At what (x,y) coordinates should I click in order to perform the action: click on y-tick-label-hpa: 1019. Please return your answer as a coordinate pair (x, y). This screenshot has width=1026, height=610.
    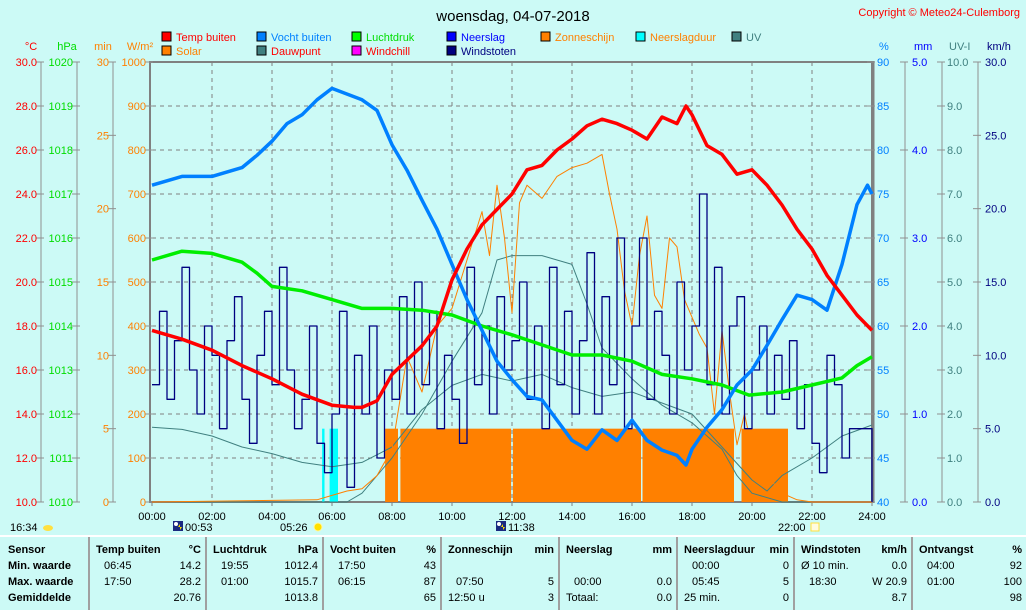
    Looking at the image, I should click on (61, 107).